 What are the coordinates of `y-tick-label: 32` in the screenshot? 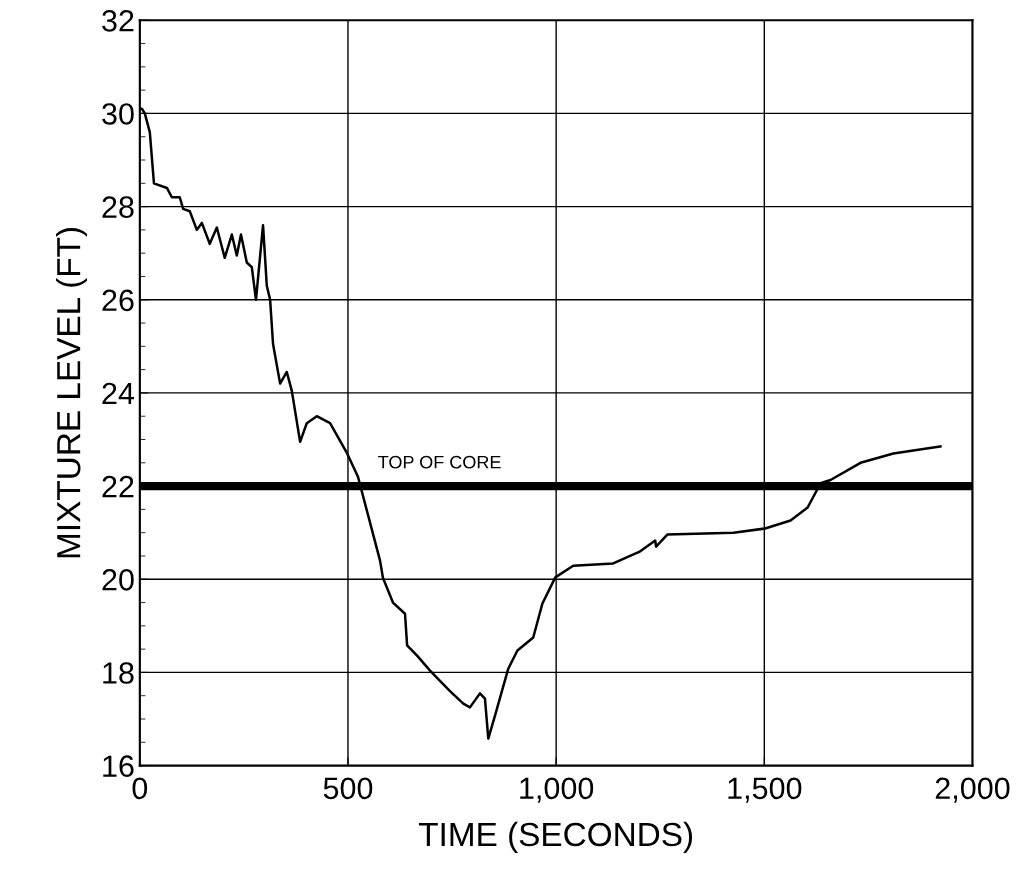 It's located at (118, 21).